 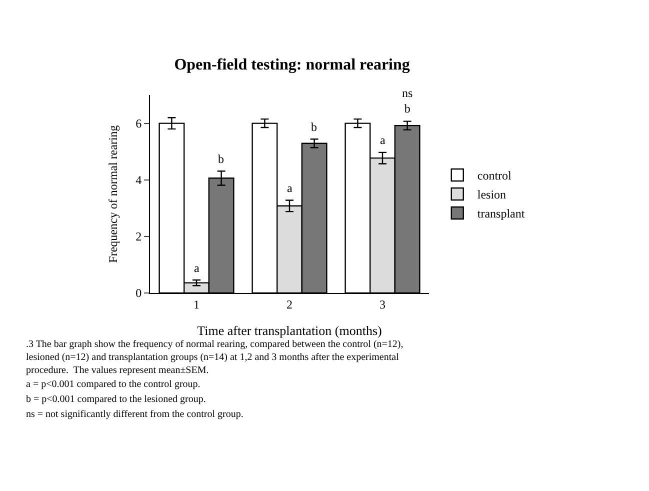 I want to click on legend-label: lesion, so click(x=491, y=195).